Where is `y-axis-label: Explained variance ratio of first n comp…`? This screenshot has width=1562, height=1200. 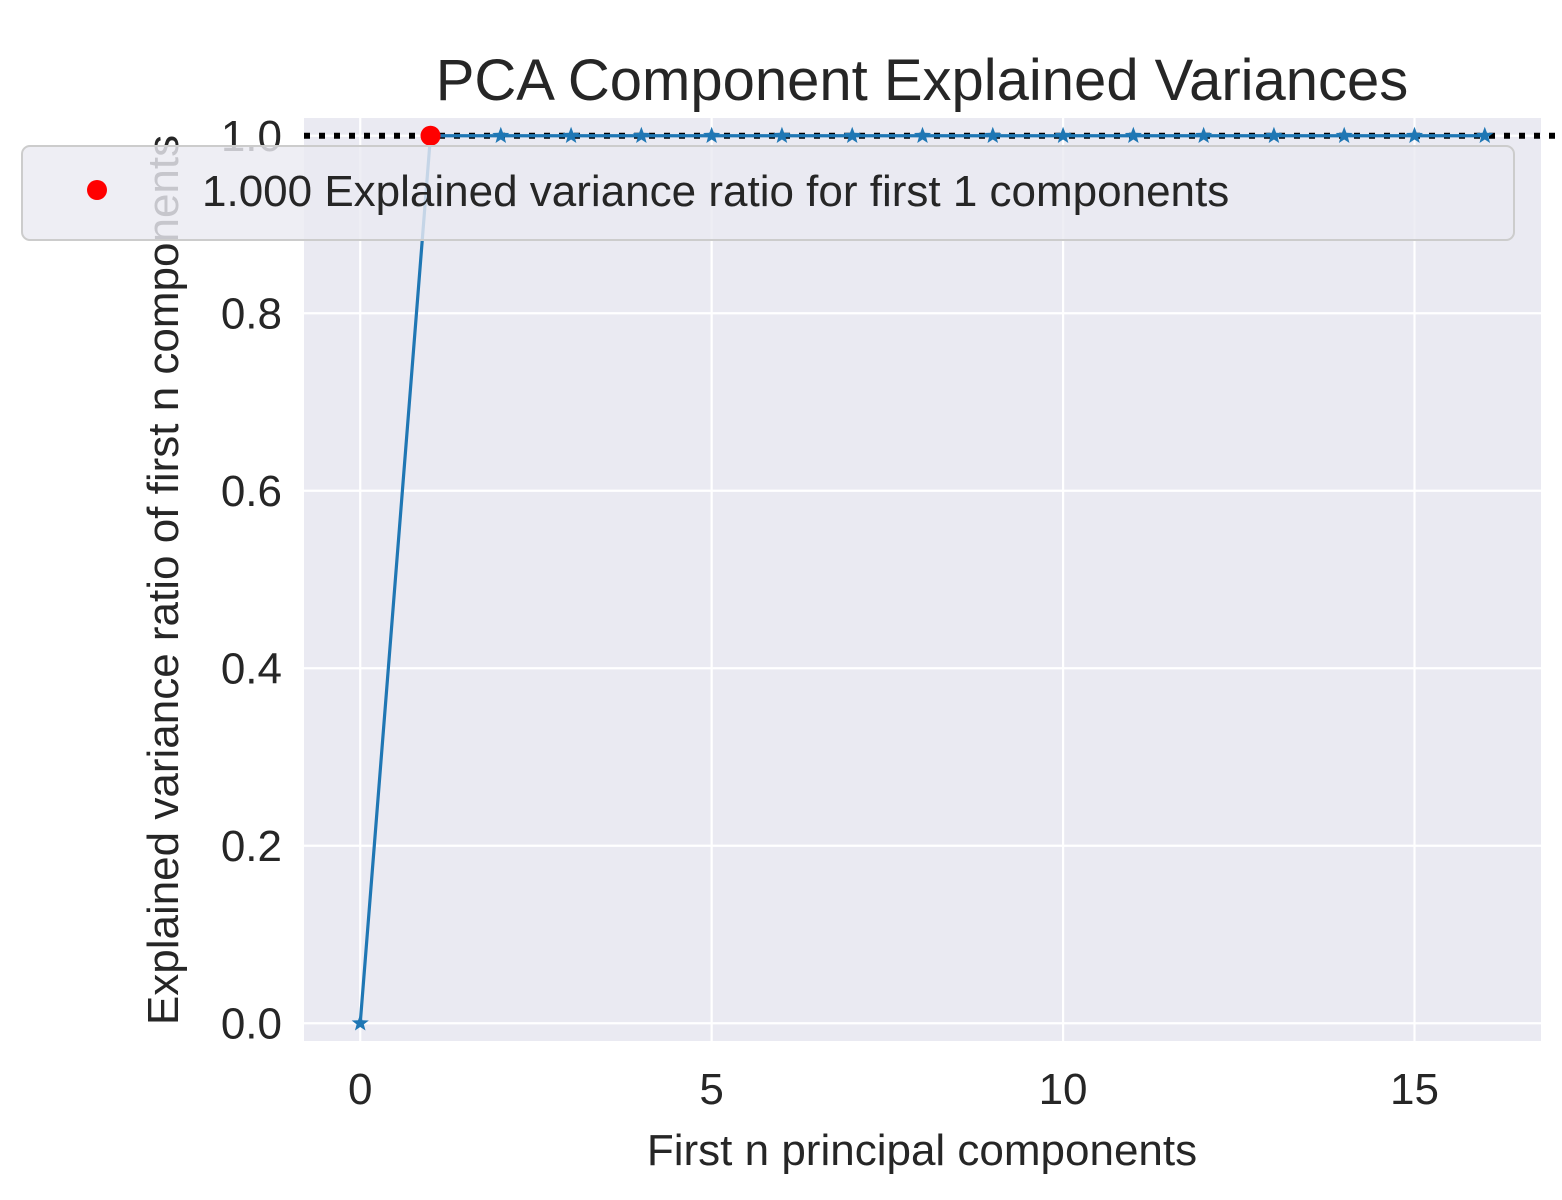
y-axis-label: Explained variance ratio of first n comp… is located at coordinates (163, 580).